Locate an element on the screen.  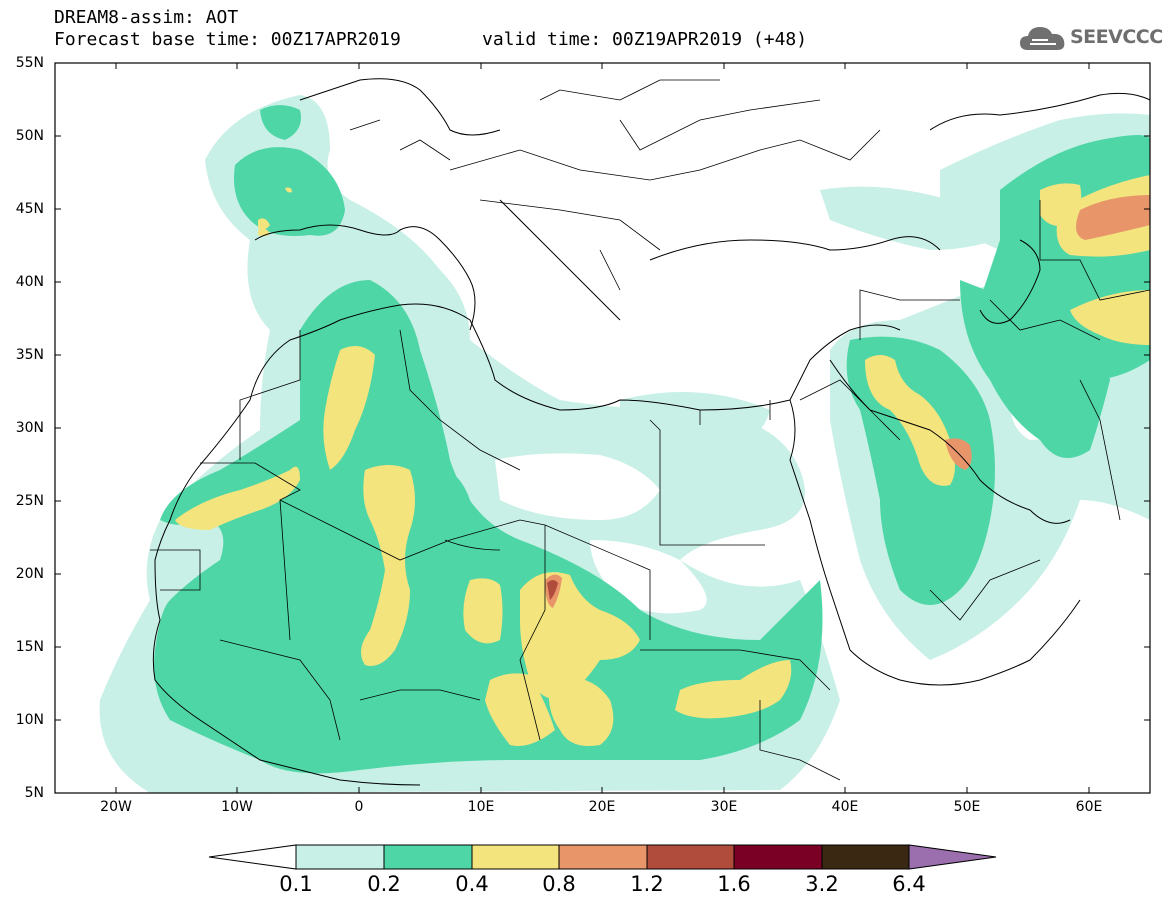
lat-label: 20N is located at coordinates (29, 574).